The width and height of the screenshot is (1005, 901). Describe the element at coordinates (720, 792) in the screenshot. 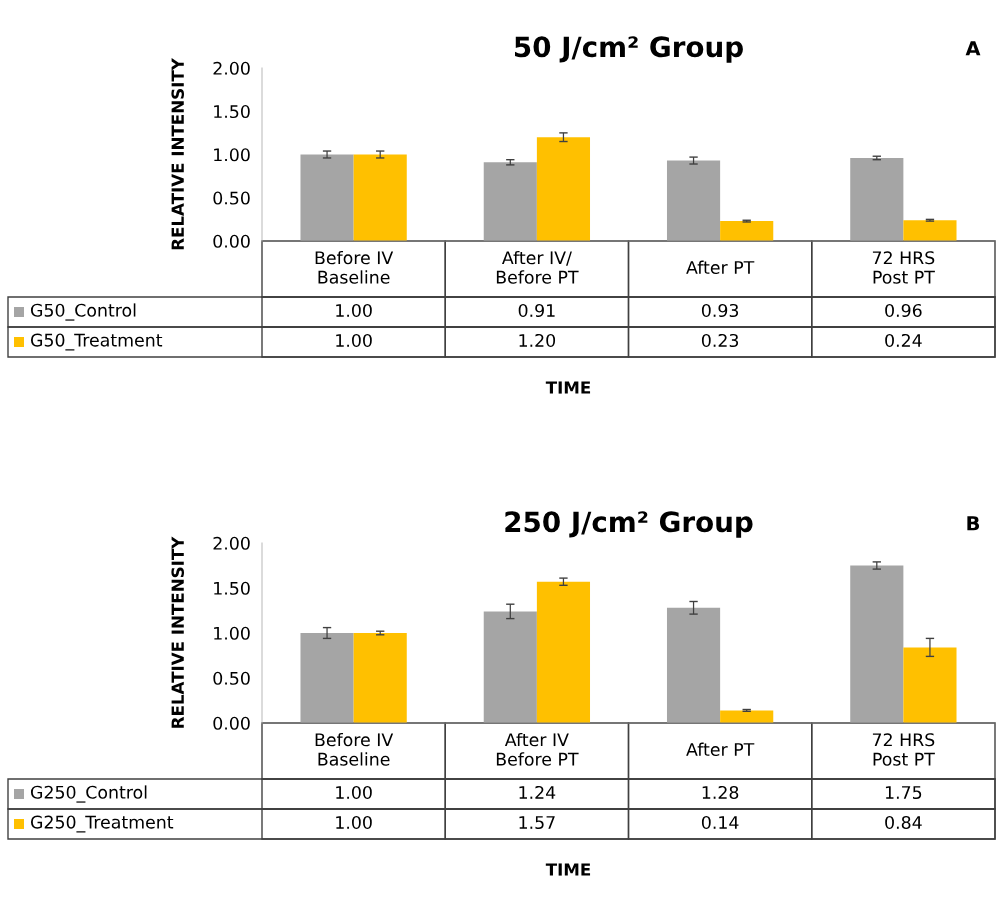

I see `data-label: 1.28` at that location.